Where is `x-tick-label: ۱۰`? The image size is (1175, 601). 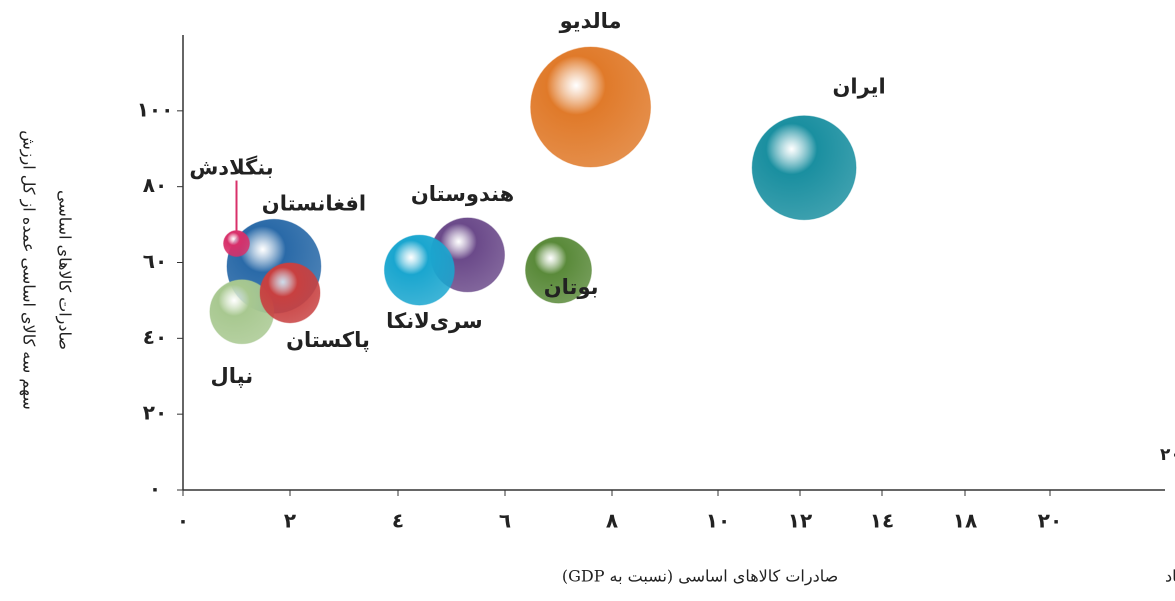
x-tick-label: ۱۰ is located at coordinates (718, 521).